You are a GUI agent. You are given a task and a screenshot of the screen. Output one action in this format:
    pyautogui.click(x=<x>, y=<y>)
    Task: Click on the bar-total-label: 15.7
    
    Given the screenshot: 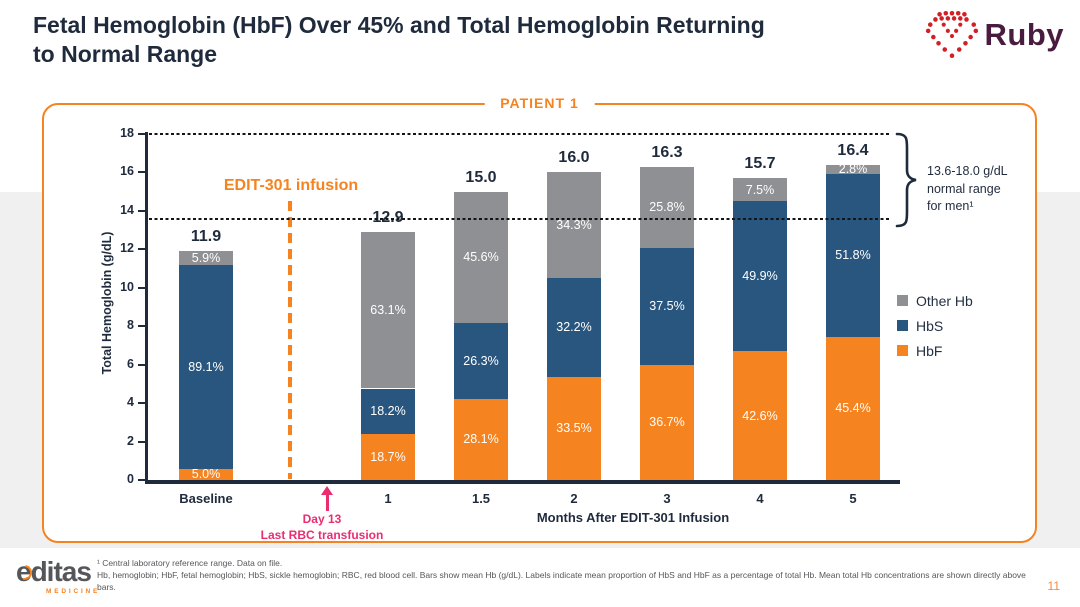 What is the action you would take?
    pyautogui.click(x=760, y=164)
    